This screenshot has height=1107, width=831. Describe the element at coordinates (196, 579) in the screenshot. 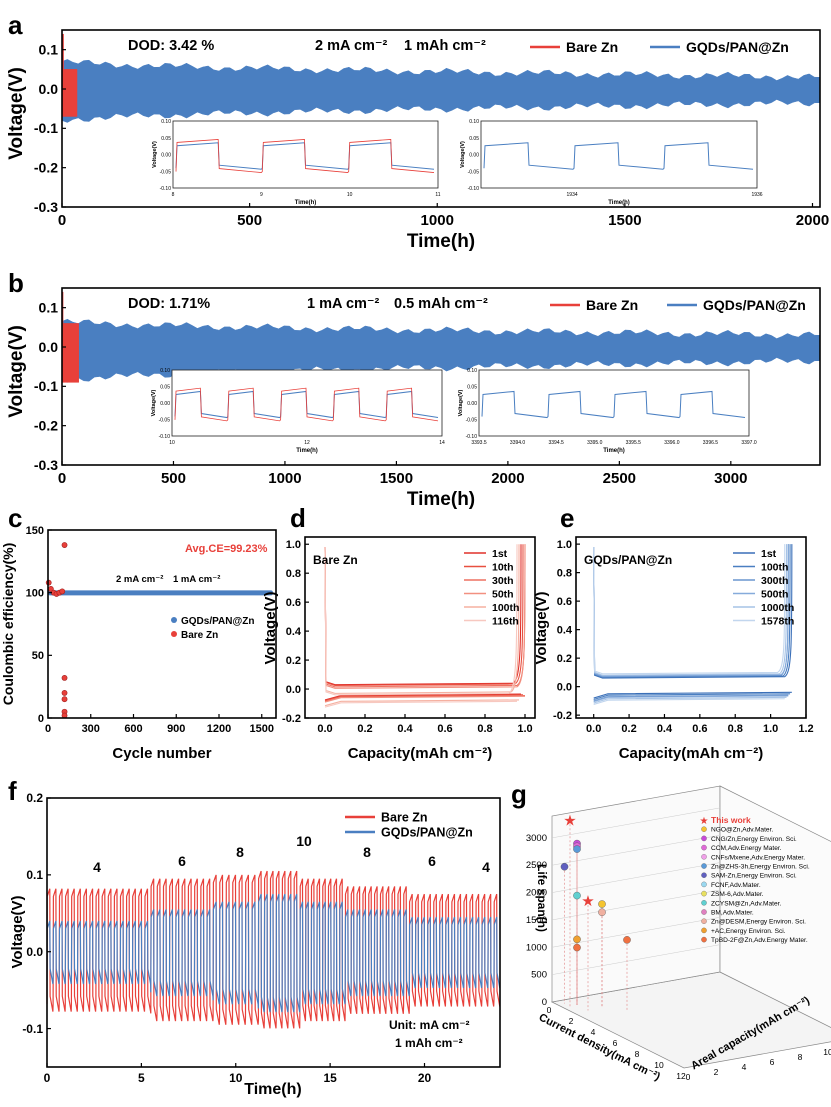

I see `annotation-capacity: 1 mA cm⁻²` at that location.